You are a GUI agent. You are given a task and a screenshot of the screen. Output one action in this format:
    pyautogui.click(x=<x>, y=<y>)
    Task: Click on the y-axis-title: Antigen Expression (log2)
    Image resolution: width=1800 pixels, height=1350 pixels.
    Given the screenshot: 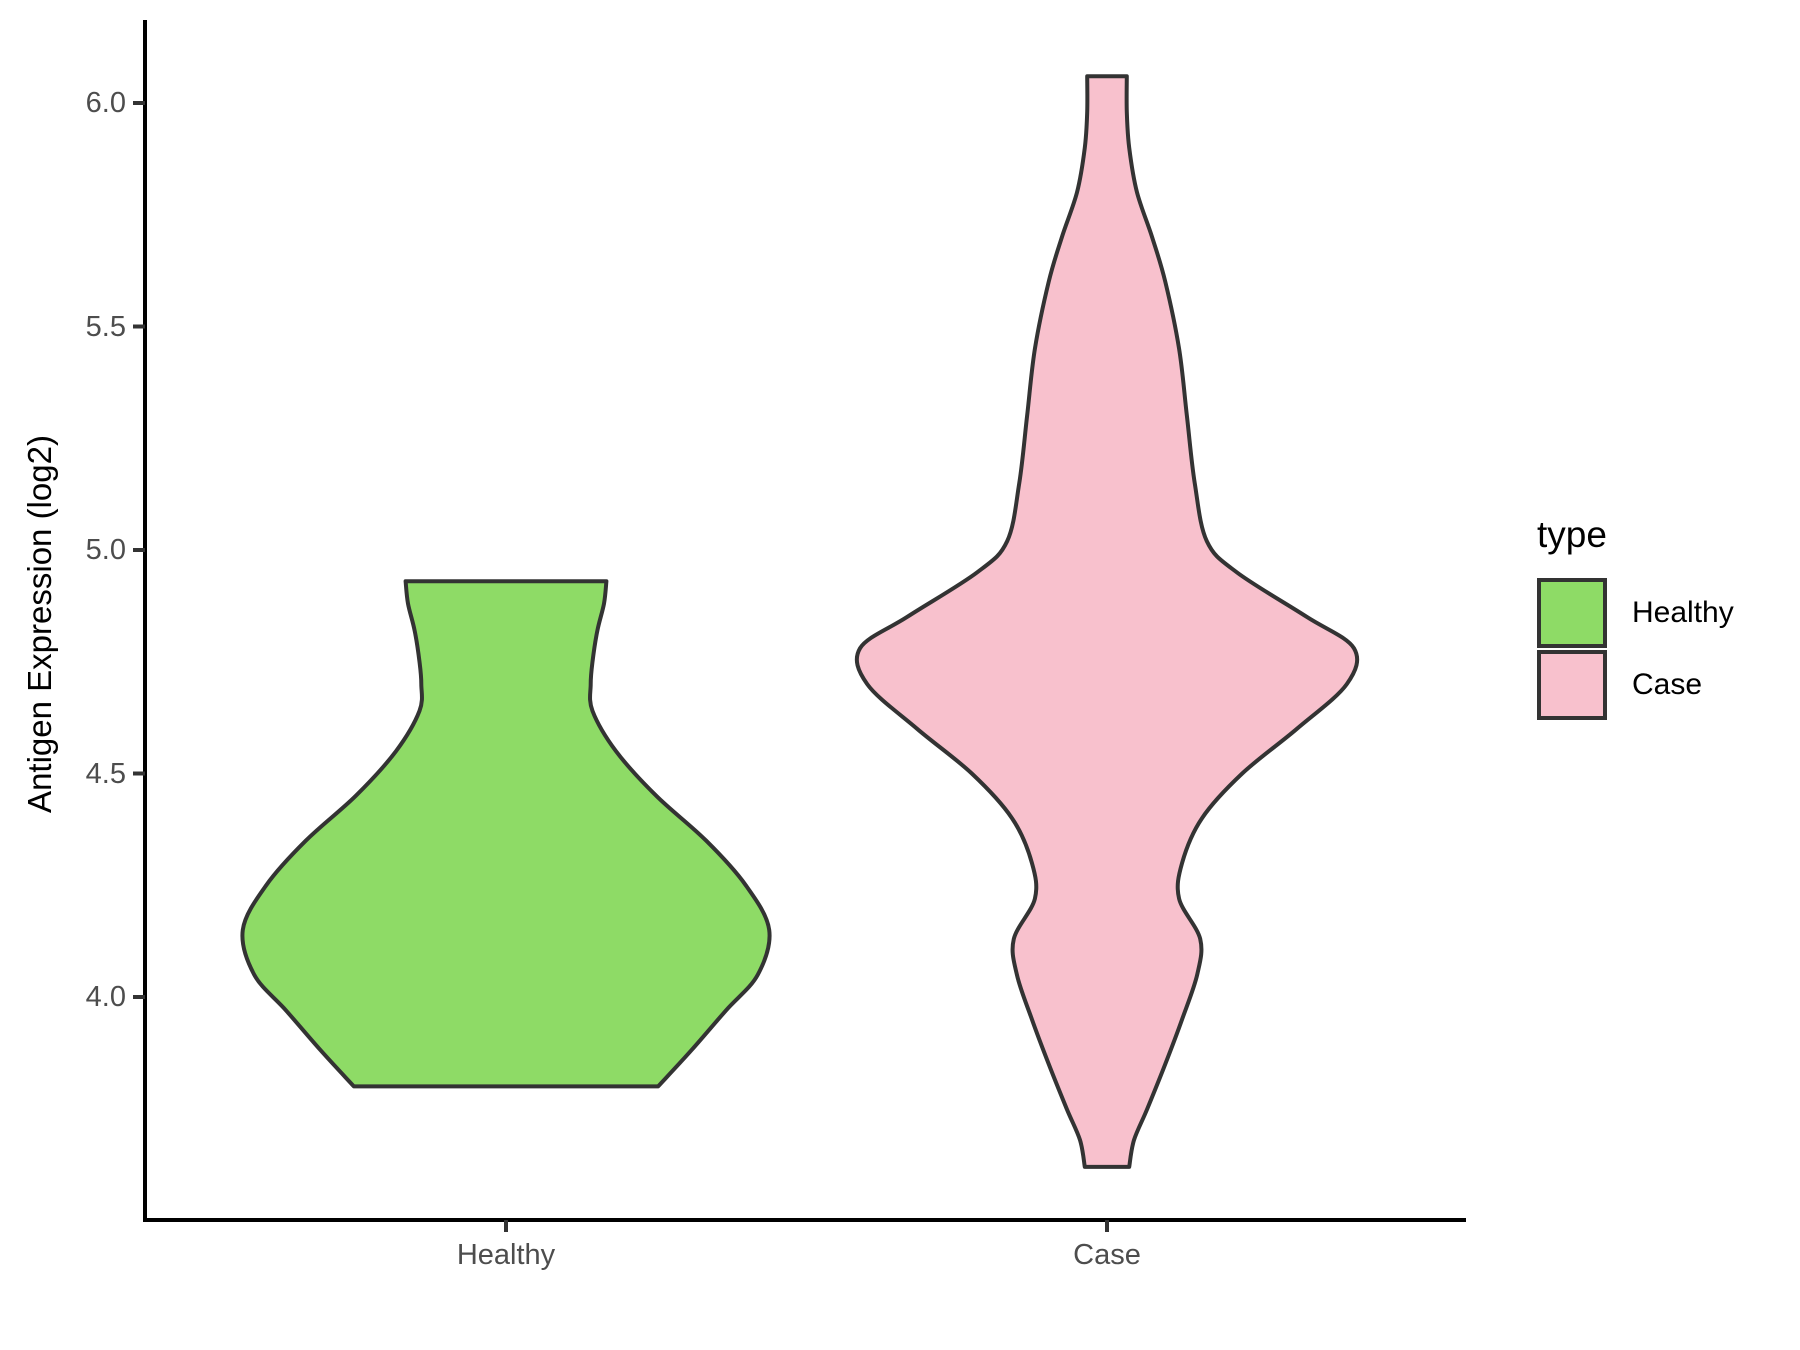 What is the action you would take?
    pyautogui.click(x=39, y=624)
    